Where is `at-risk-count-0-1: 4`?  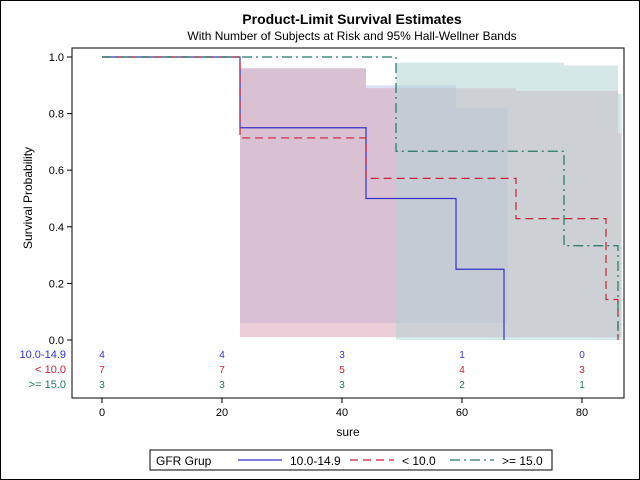 at-risk-count-0-1: 4 is located at coordinates (222, 355).